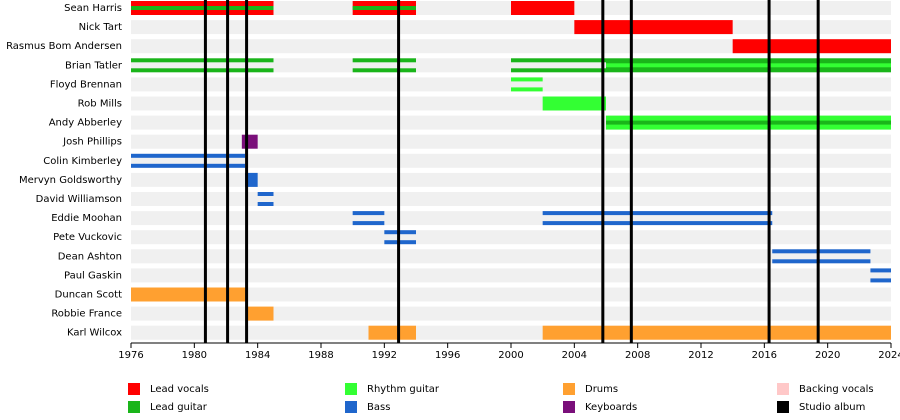  I want to click on x-tick-label: 2012, so click(700, 355).